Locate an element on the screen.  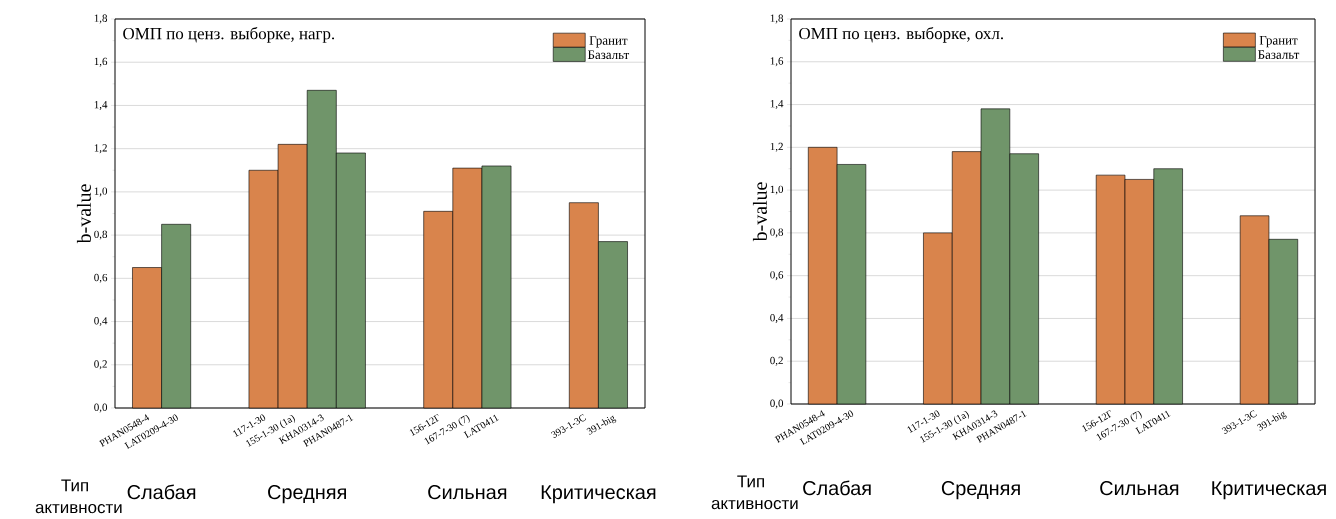
chart-title: ОМП по ценз. выборке, охл. is located at coordinates (901, 34).